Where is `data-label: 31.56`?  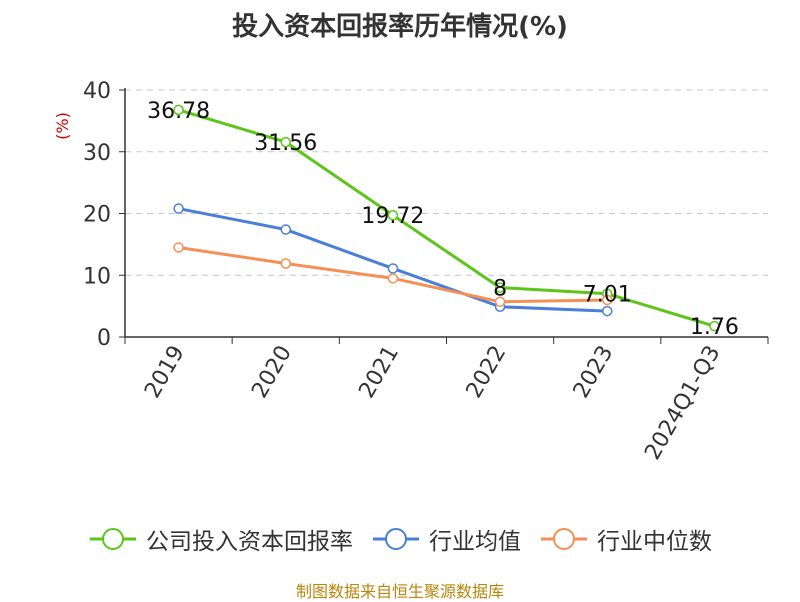 data-label: 31.56 is located at coordinates (285, 143).